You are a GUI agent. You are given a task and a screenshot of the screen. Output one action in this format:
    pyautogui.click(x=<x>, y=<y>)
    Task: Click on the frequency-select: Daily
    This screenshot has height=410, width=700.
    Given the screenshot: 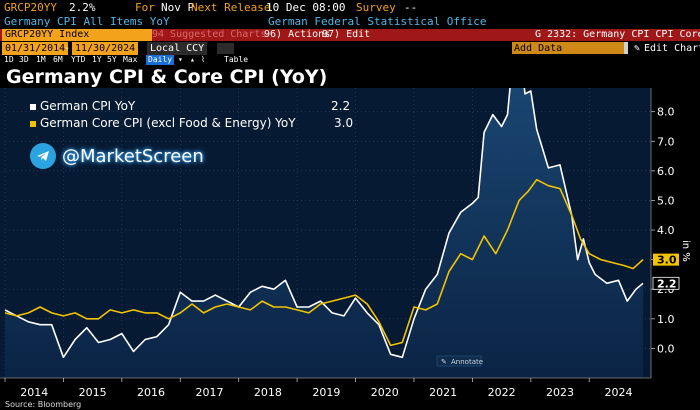 What is the action you would take?
    pyautogui.click(x=160, y=60)
    